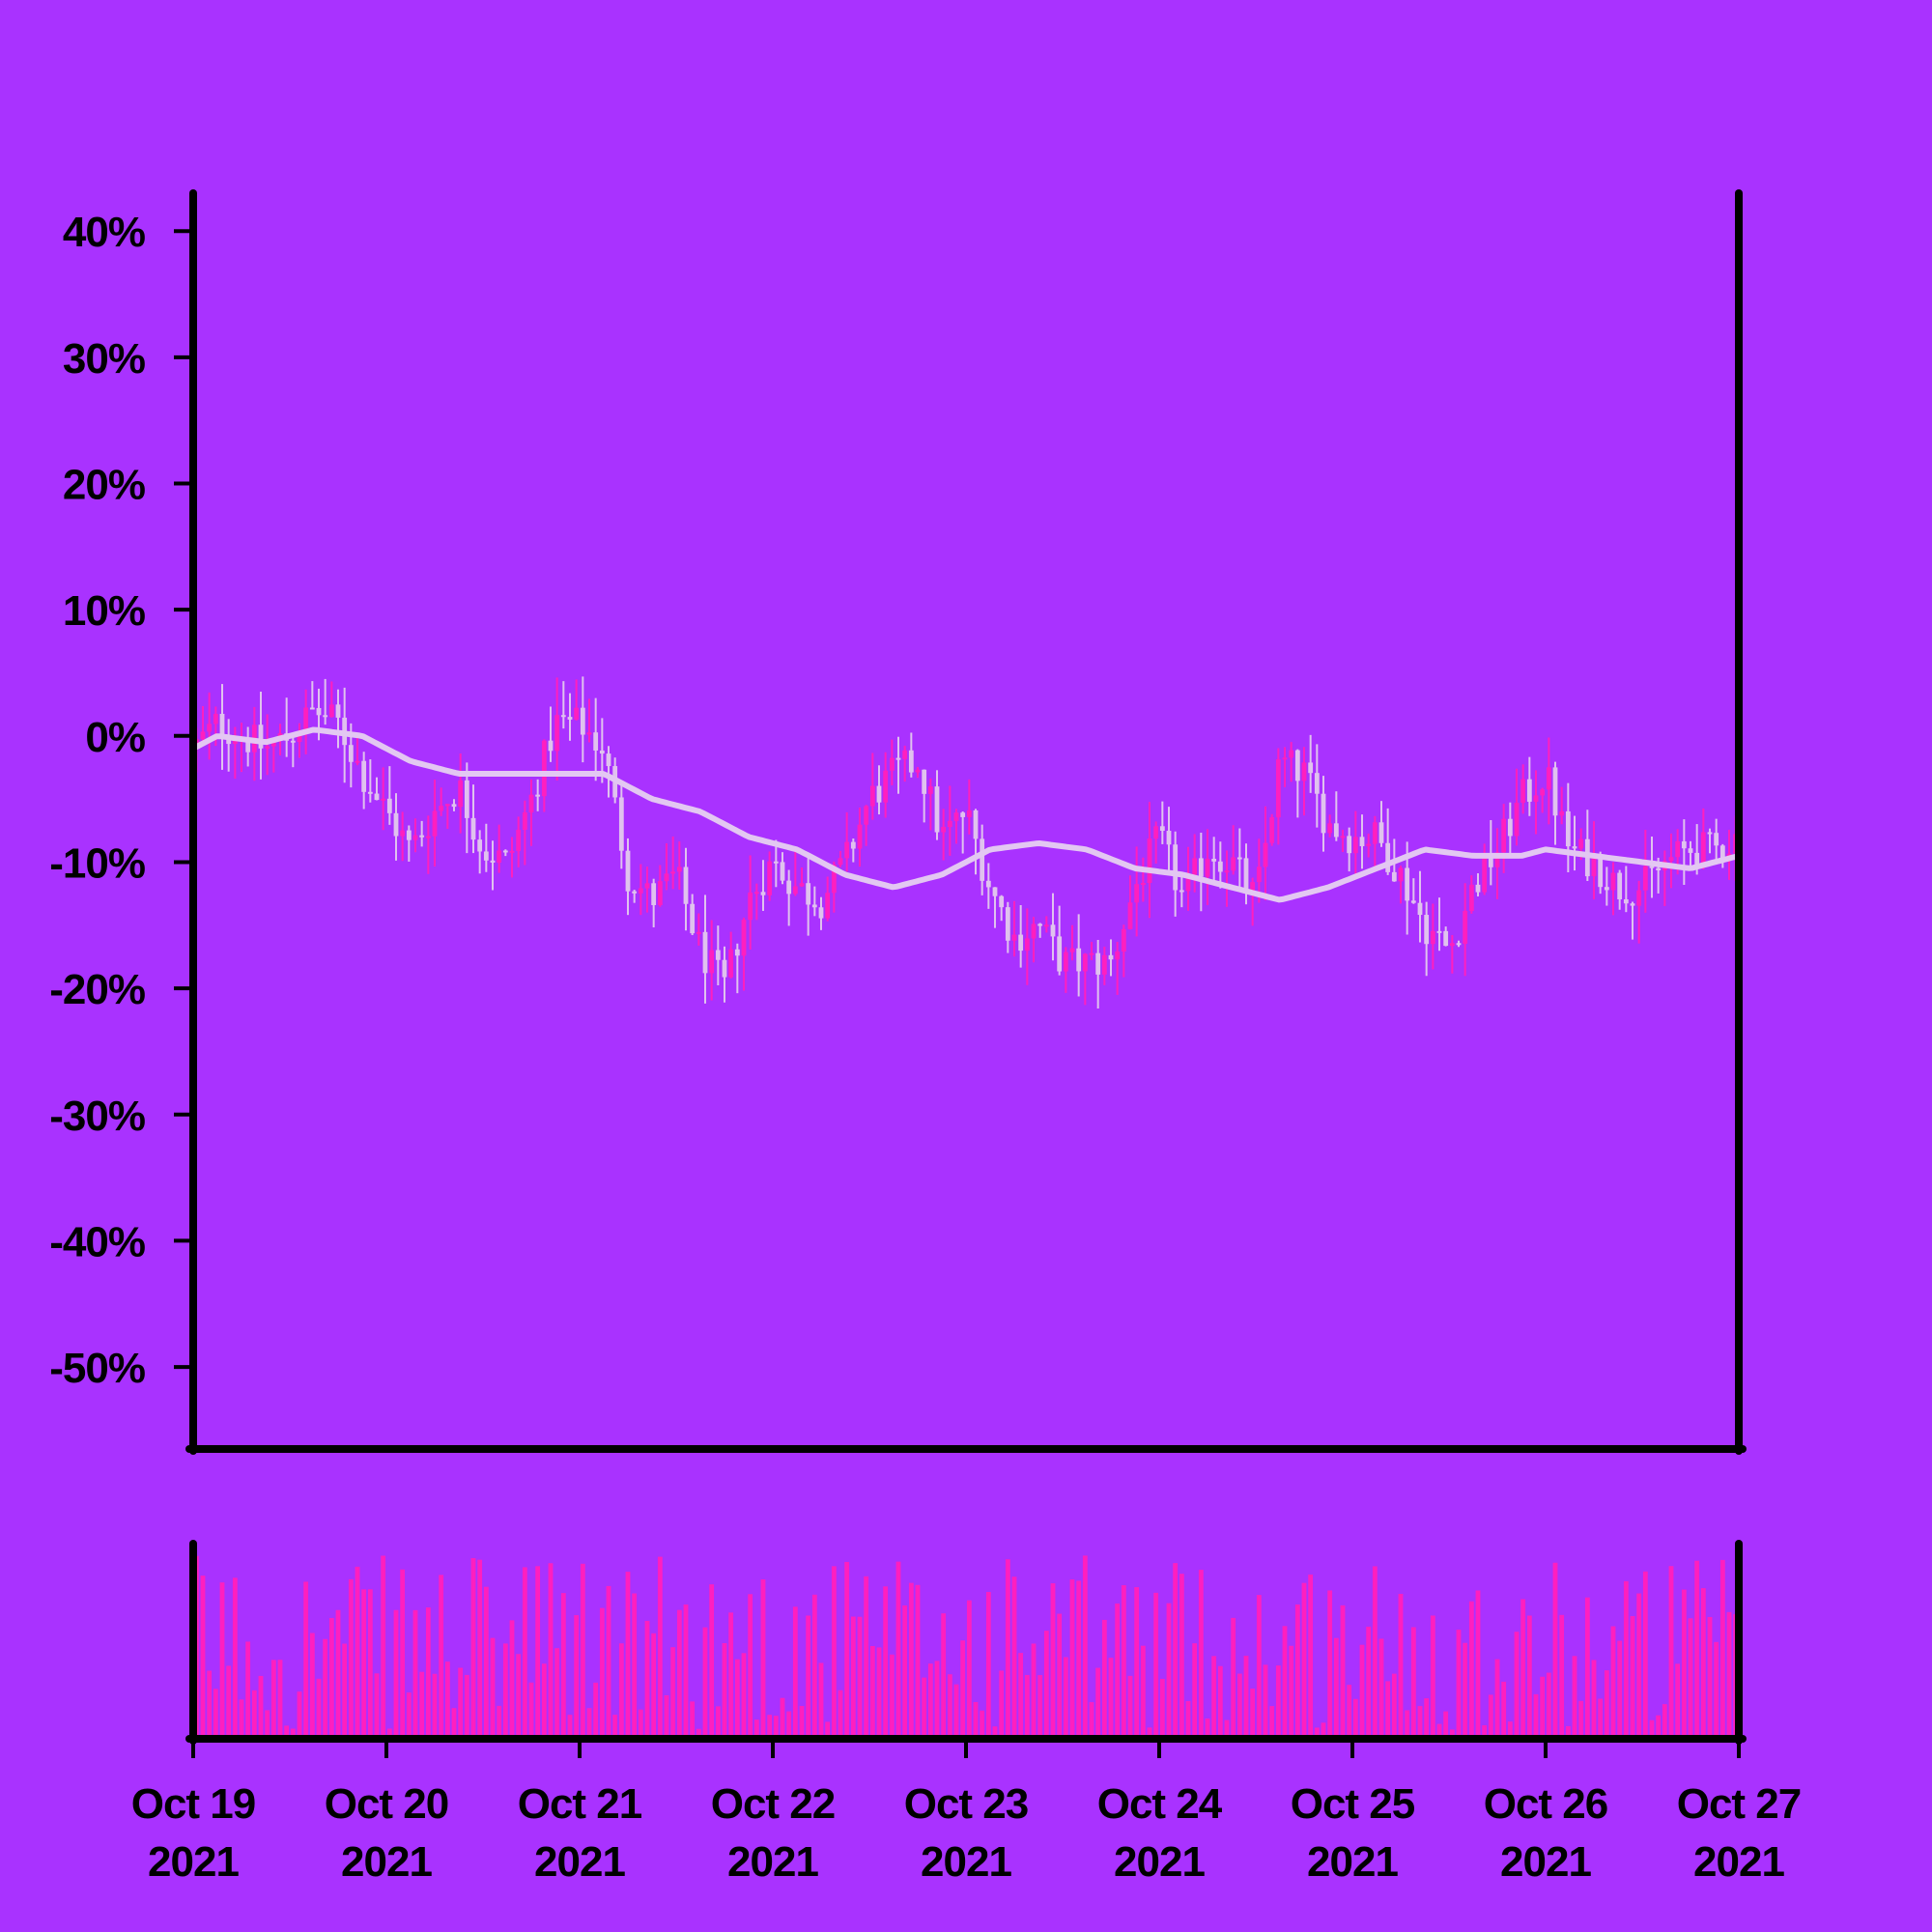 Image resolution: width=1932 pixels, height=1932 pixels. What do you see at coordinates (966, 842) in the screenshot?
I see `candles-group` at bounding box center [966, 842].